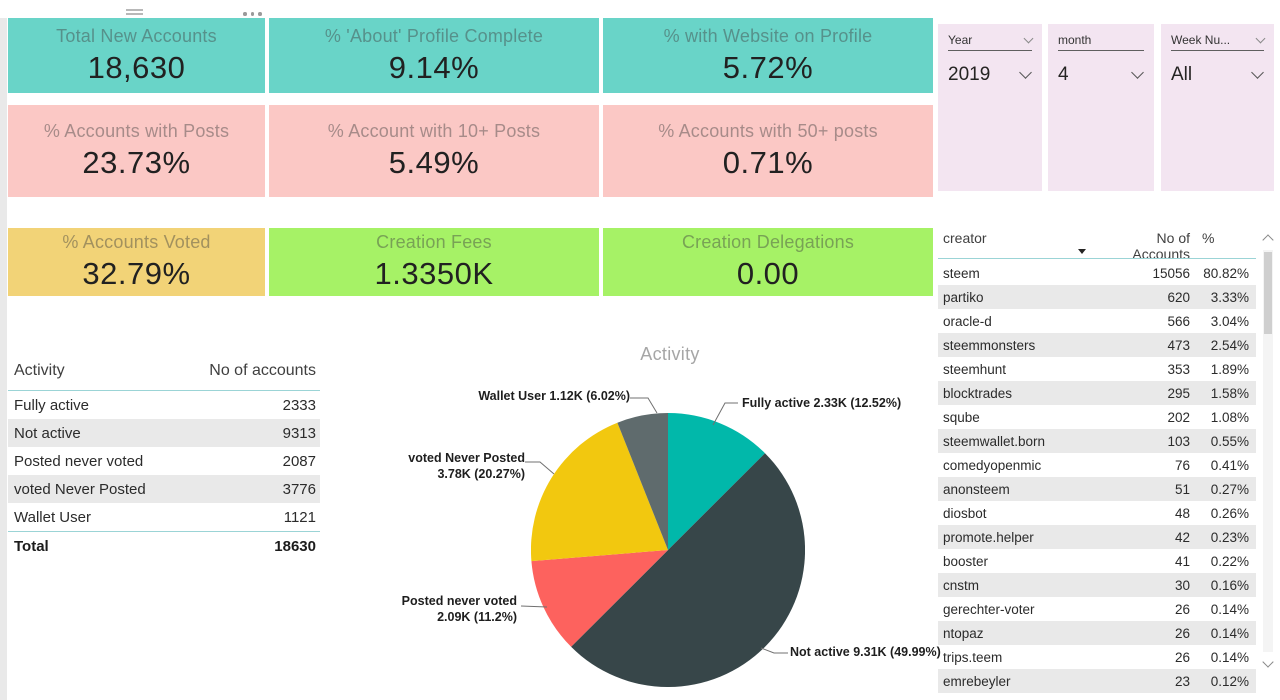 This screenshot has width=1280, height=700. What do you see at coordinates (1268, 662) in the screenshot?
I see `scroll-down-icon` at bounding box center [1268, 662].